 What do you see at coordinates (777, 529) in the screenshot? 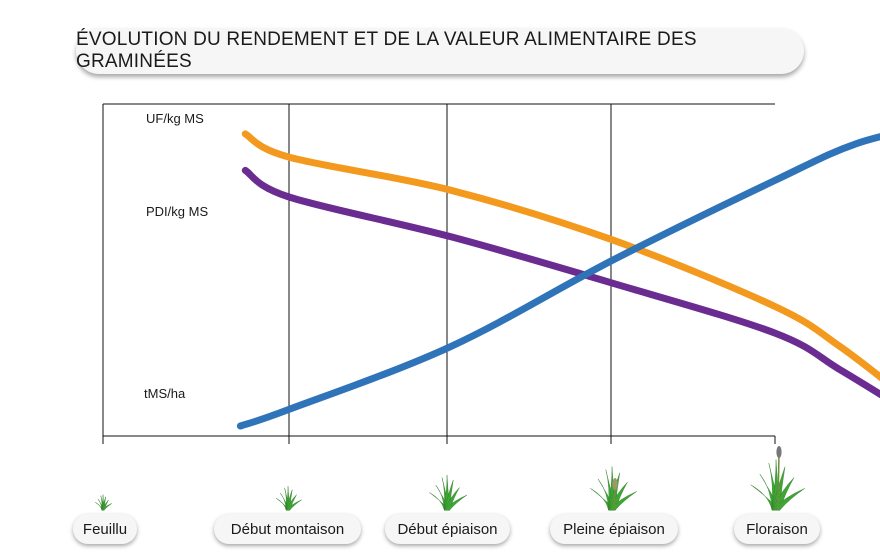
I see `stage-label-floraison: Floraison` at bounding box center [777, 529].